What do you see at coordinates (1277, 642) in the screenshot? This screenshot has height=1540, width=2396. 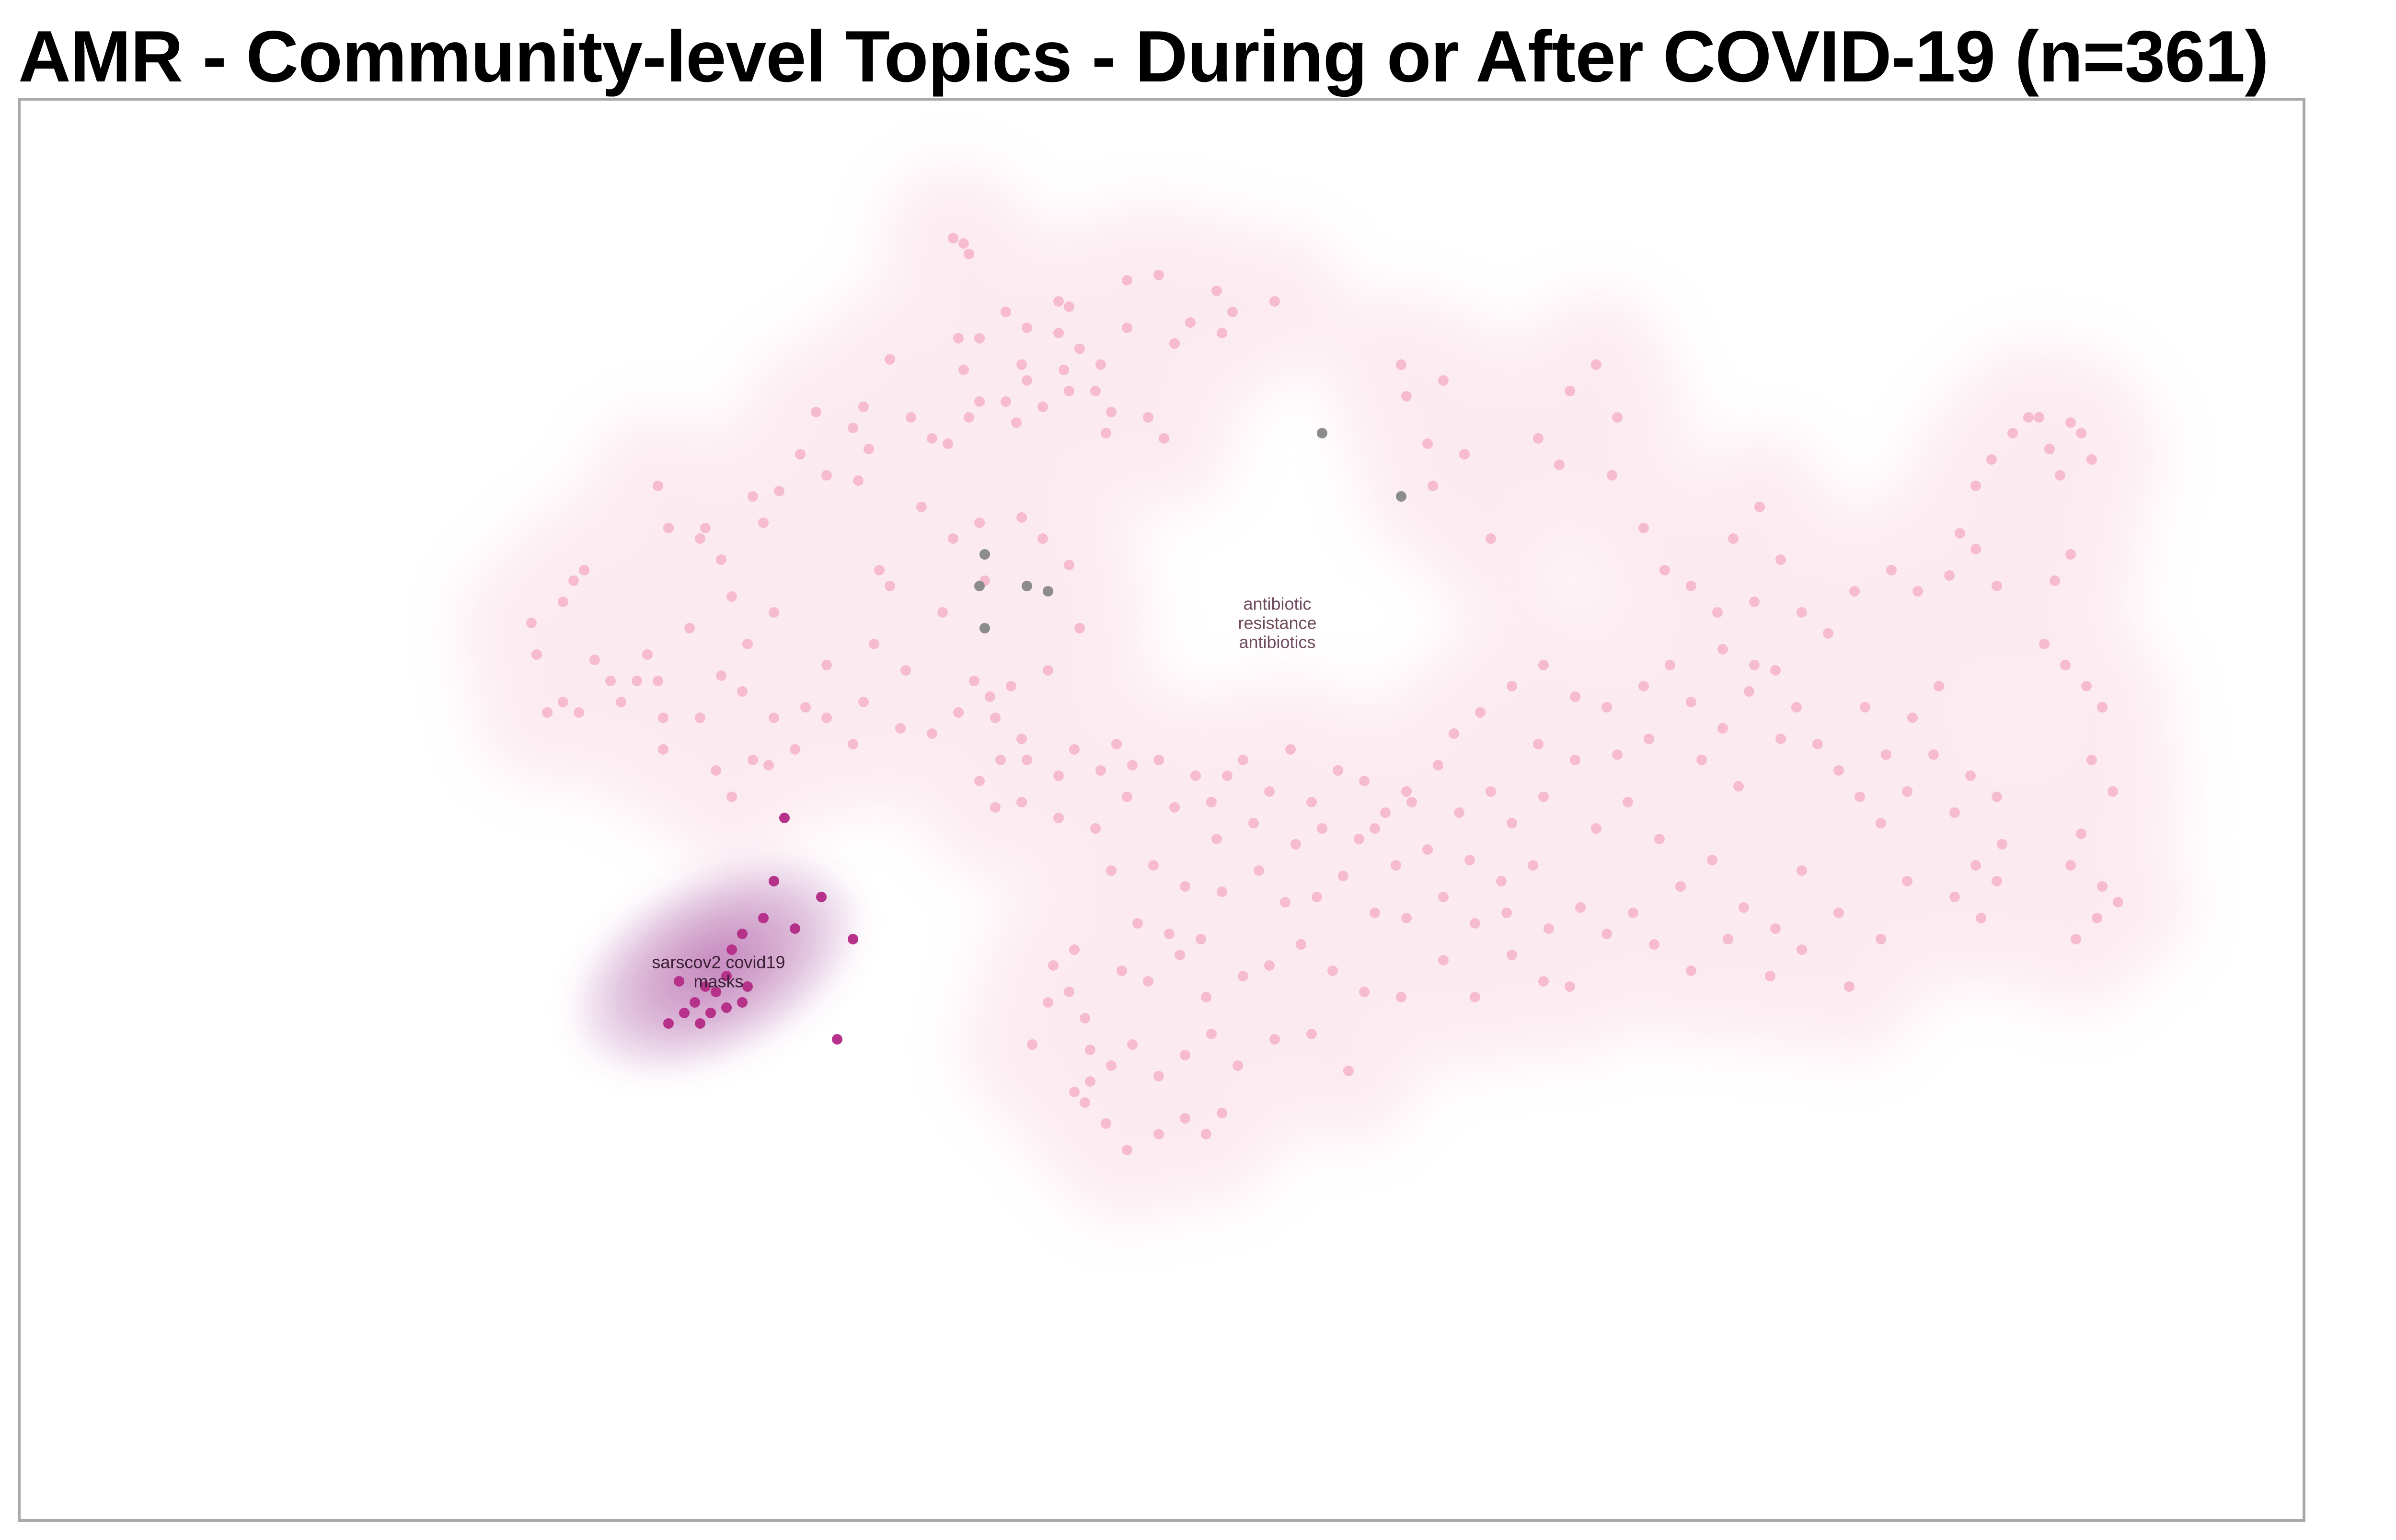 I see `topic-label-line: antibiotics` at bounding box center [1277, 642].